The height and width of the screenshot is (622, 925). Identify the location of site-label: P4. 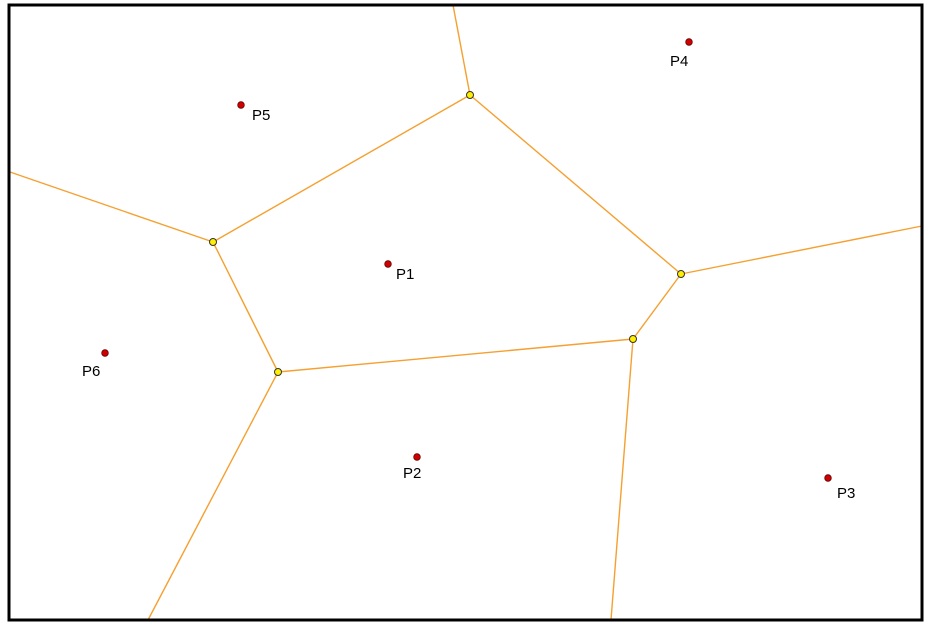
(679, 61).